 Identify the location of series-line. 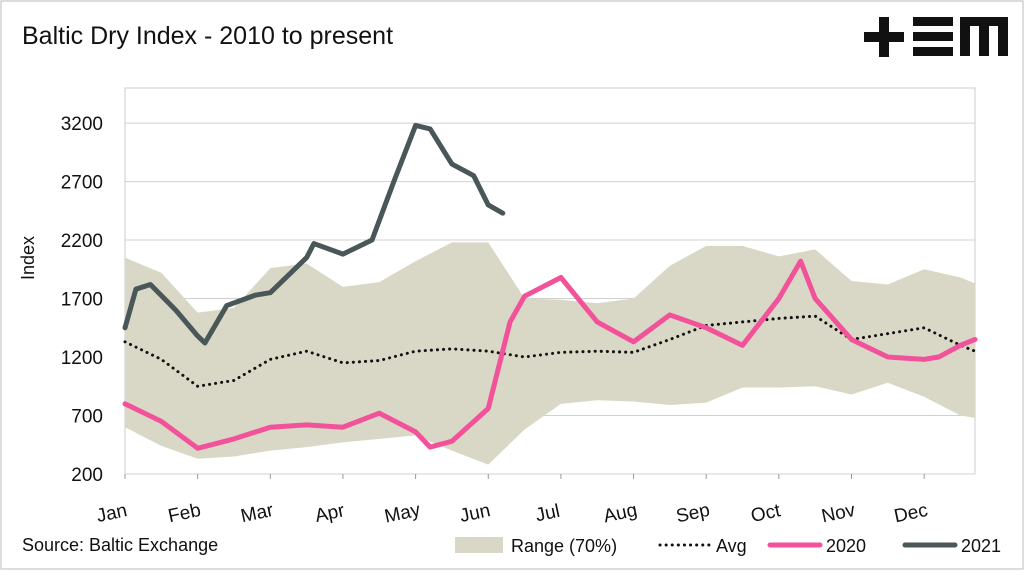
(314, 234).